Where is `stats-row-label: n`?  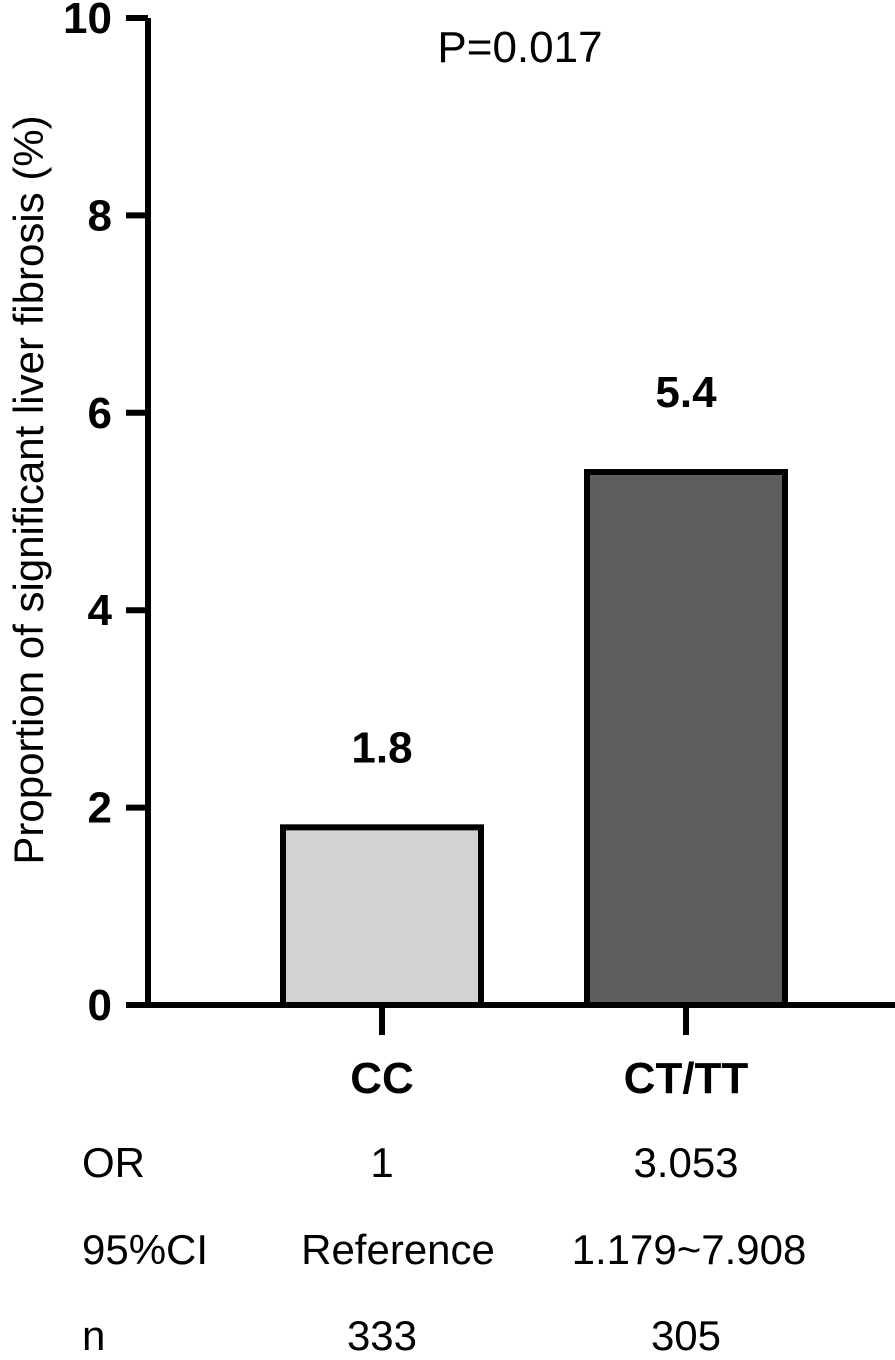 stats-row-label: n is located at coordinates (93, 1335).